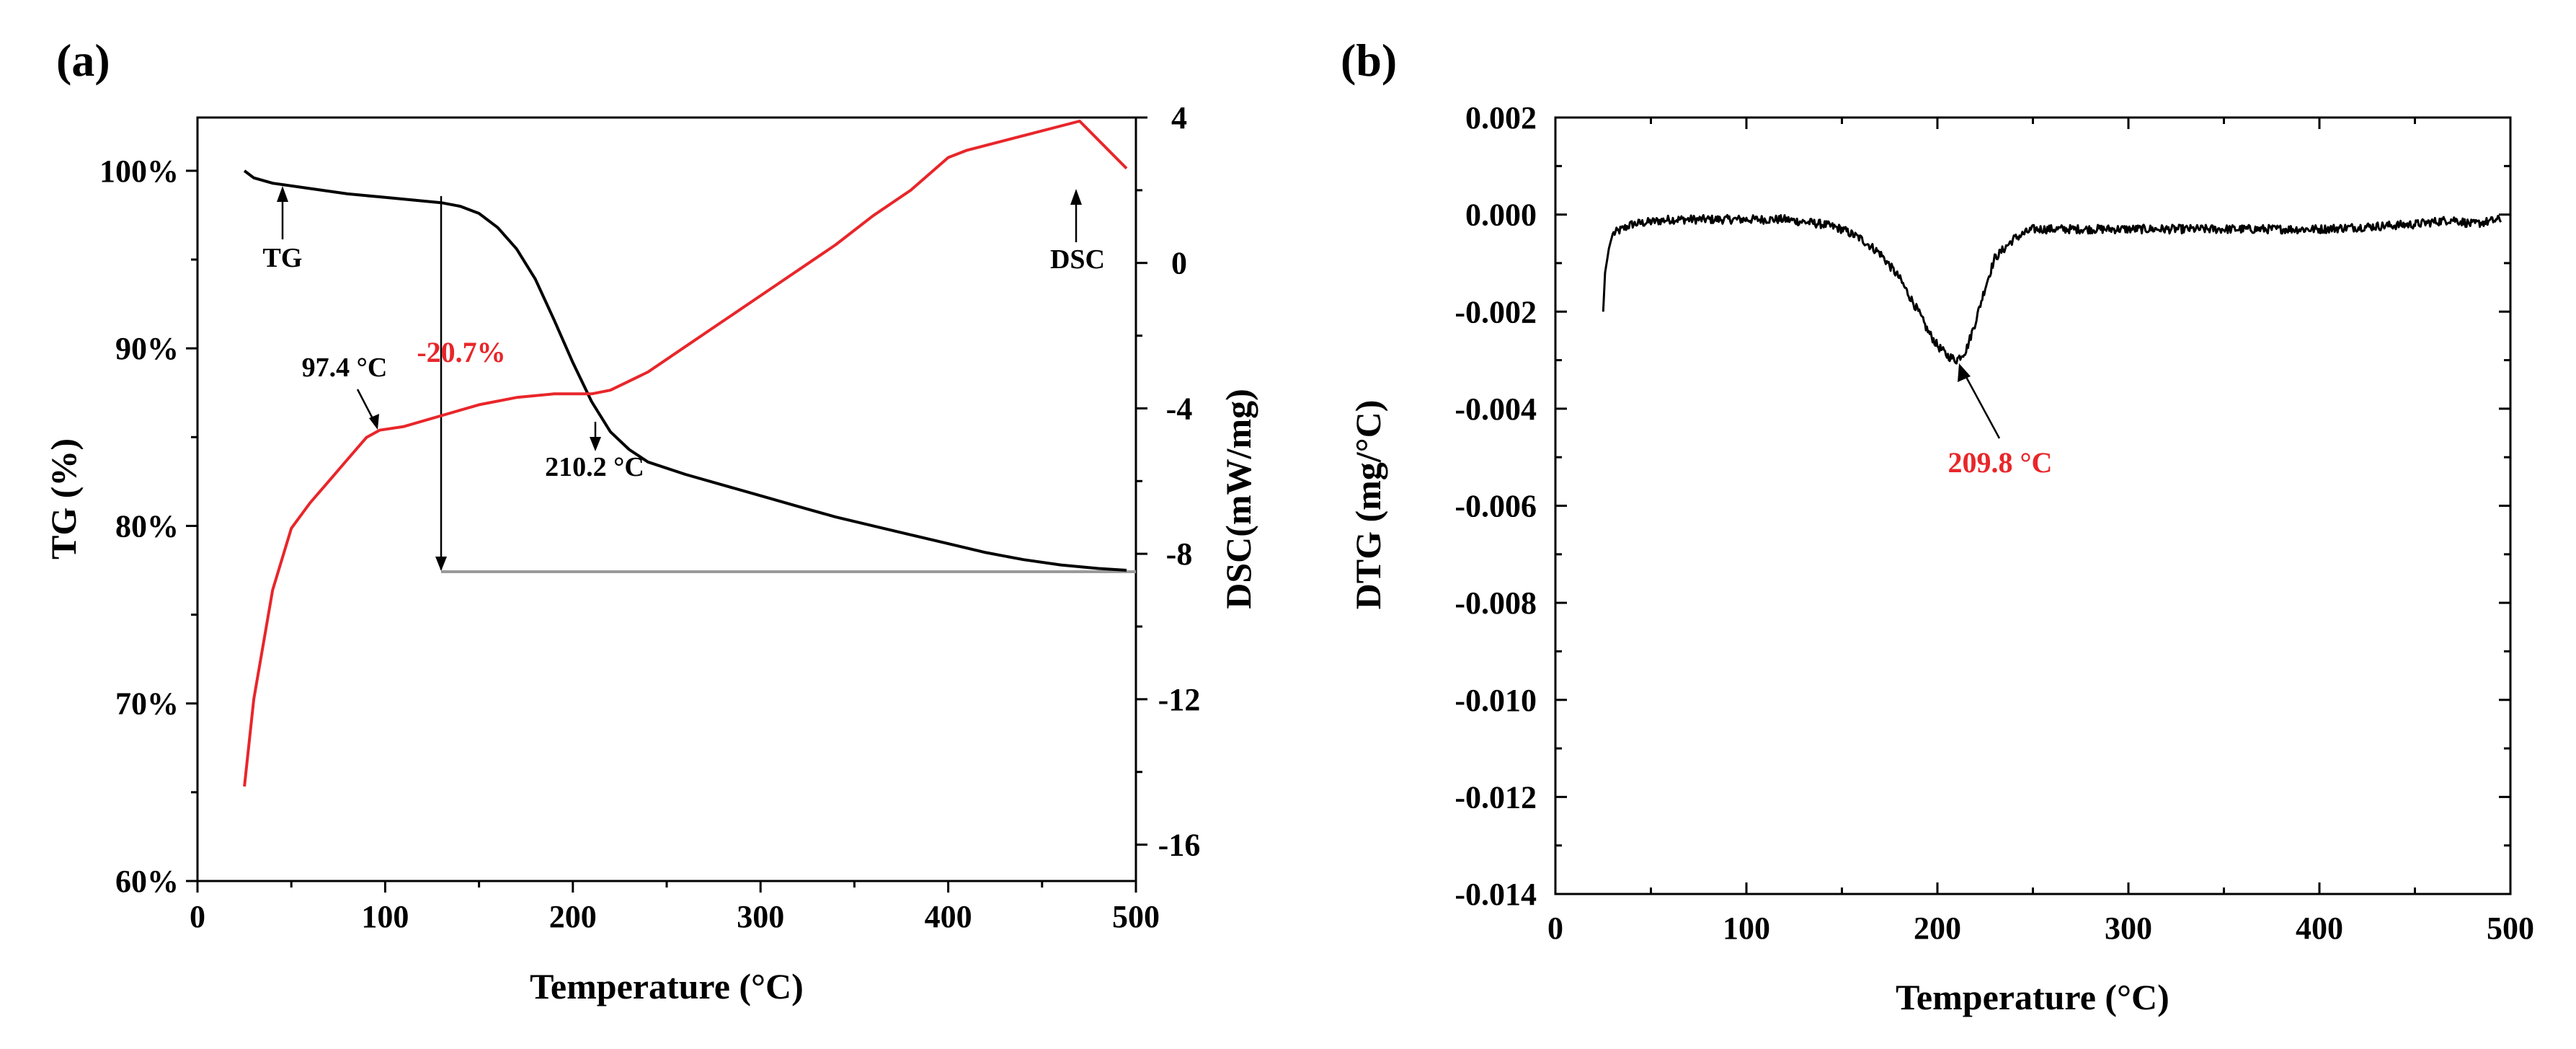 This screenshot has width=2576, height=1049. I want to click on panel-a-y-ticks: 60% 70% 80% 90% 100%, so click(148, 526).